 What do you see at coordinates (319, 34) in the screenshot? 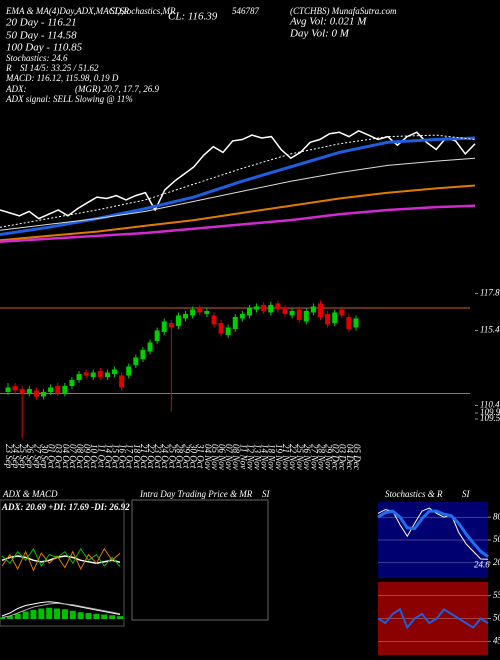
I see `header-text: Day Vol: 0 M` at bounding box center [319, 34].